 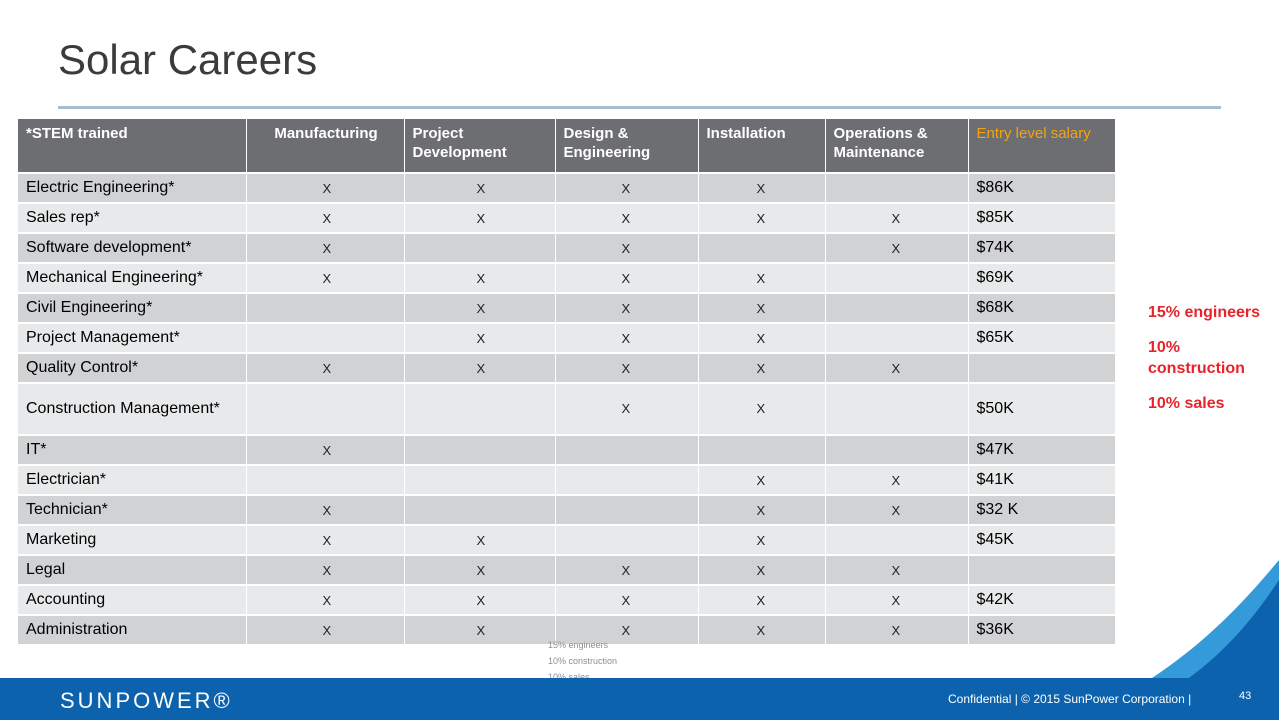 I want to click on table-row: Legal X X X X X, so click(x=567, y=569).